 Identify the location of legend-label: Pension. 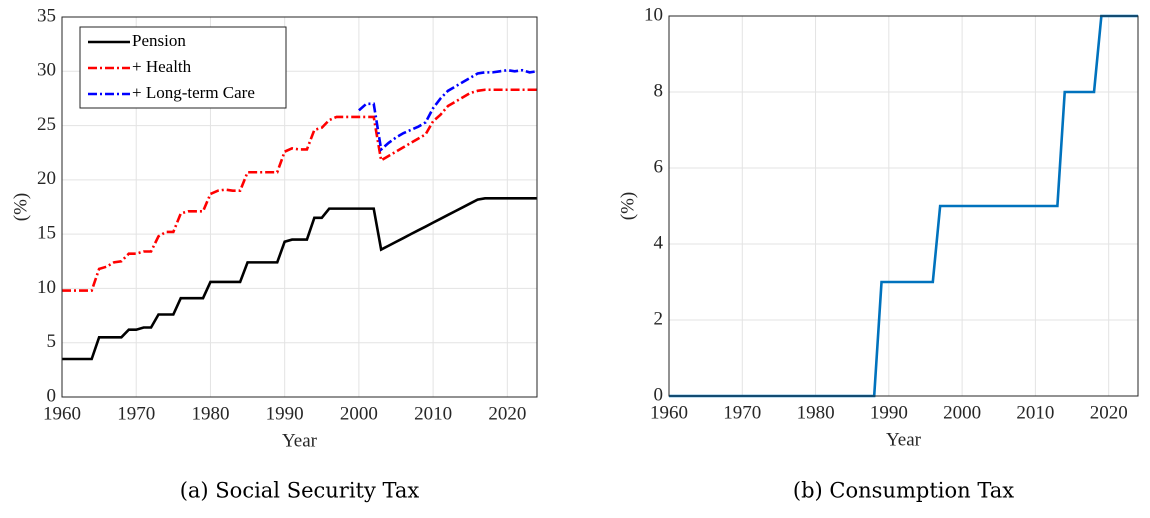
(159, 40).